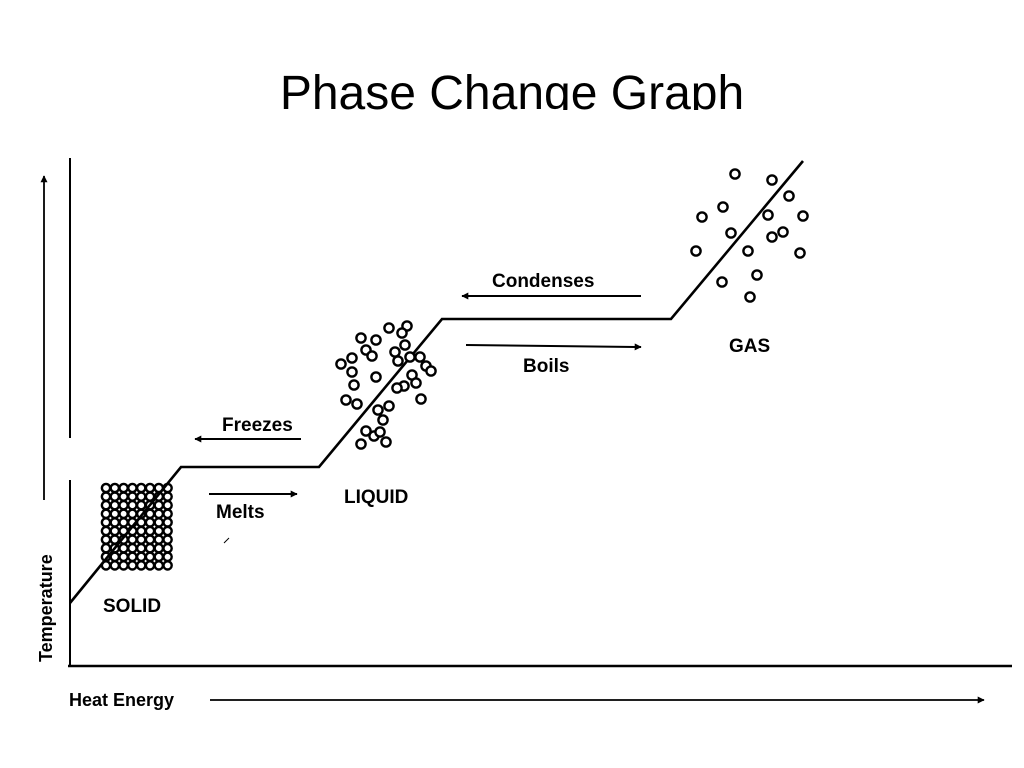 The width and height of the screenshot is (1024, 768). I want to click on melts-label: Melts, so click(240, 512).